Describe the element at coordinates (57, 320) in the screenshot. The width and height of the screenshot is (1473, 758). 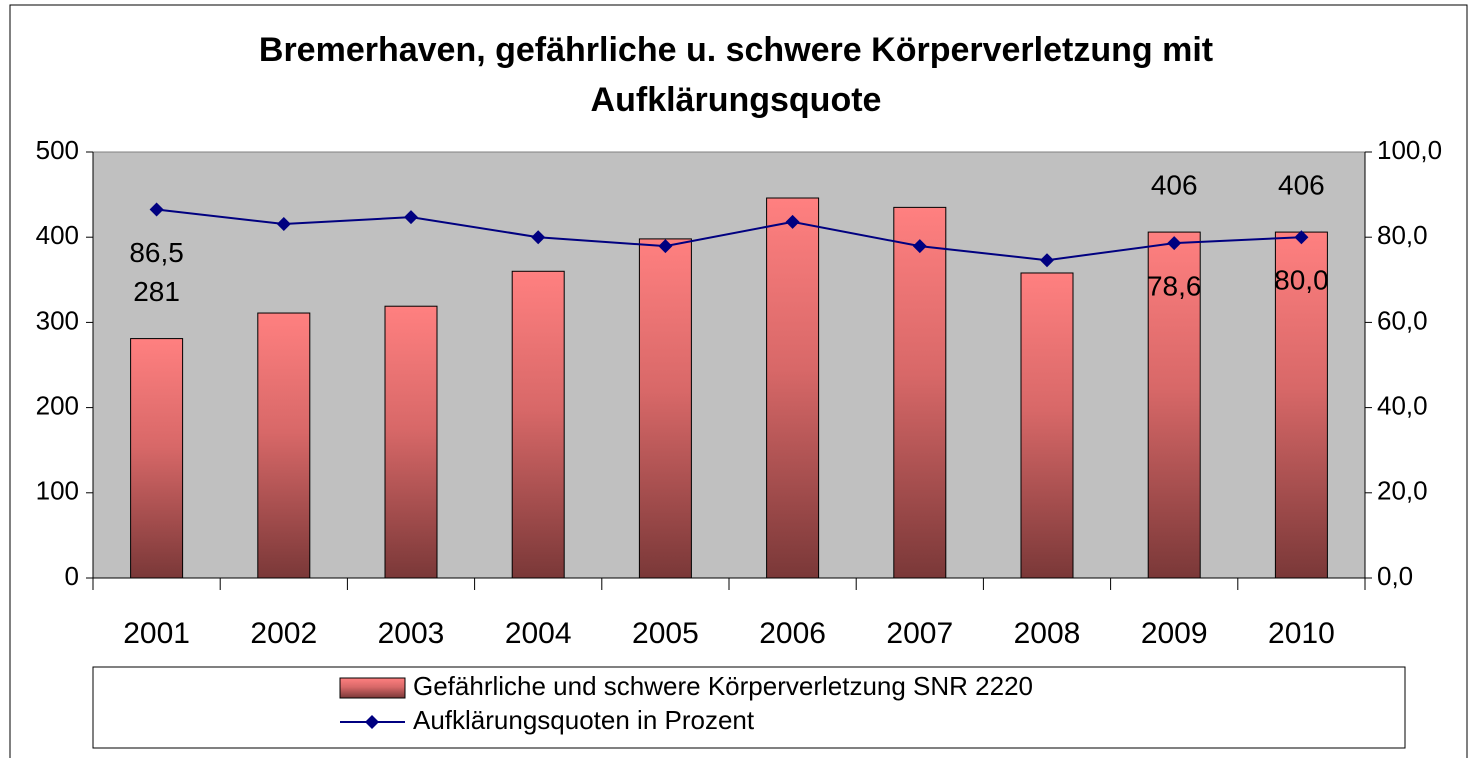
I see `y-tick-label: 300` at that location.